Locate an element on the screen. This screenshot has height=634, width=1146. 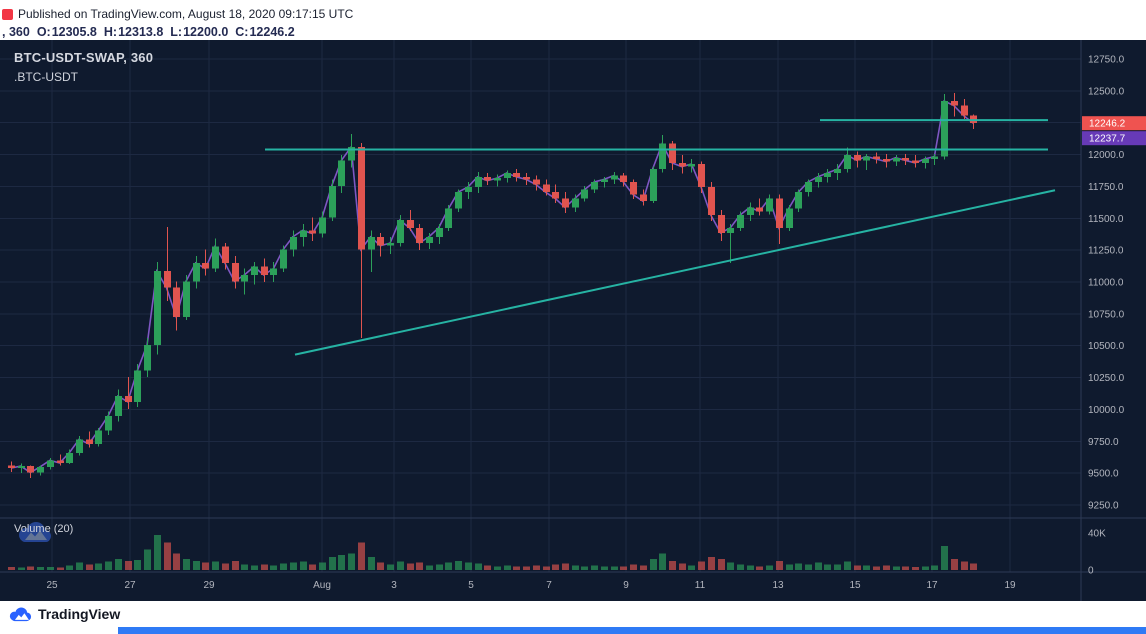
ohlc-low: L: 12200.0 is located at coordinates (199, 32).